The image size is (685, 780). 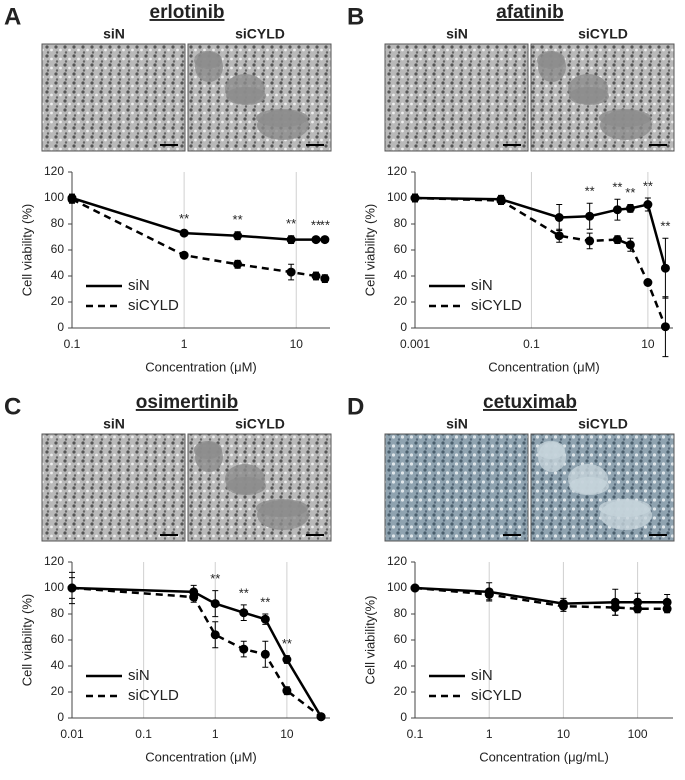 I want to click on panel-label: D, so click(x=355, y=406).